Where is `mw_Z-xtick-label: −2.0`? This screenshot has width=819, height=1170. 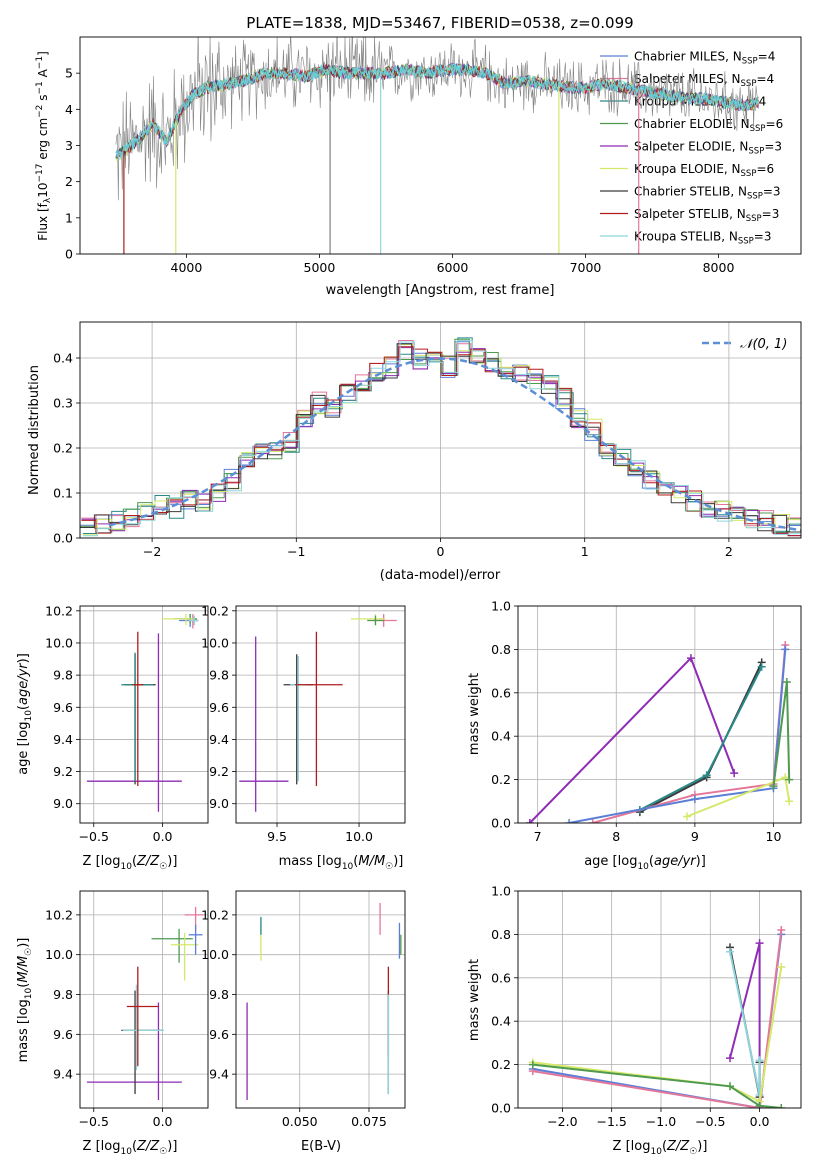
mw_Z-xtick-label: −2.0 is located at coordinates (562, 1121).